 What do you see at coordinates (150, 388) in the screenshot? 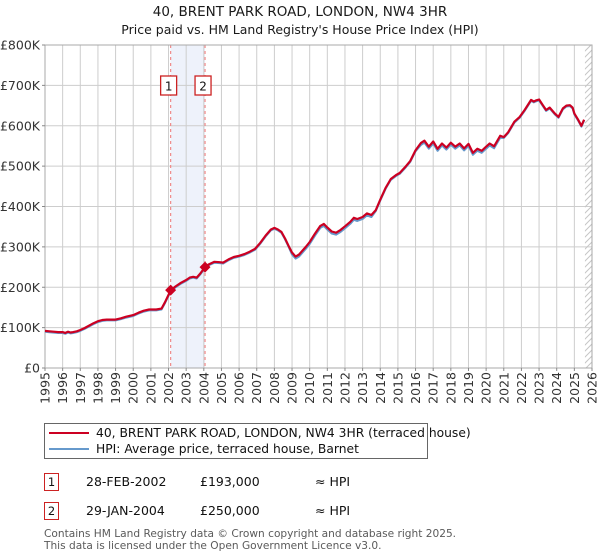
I see `x-axis-tick-label: 2001` at bounding box center [150, 388].